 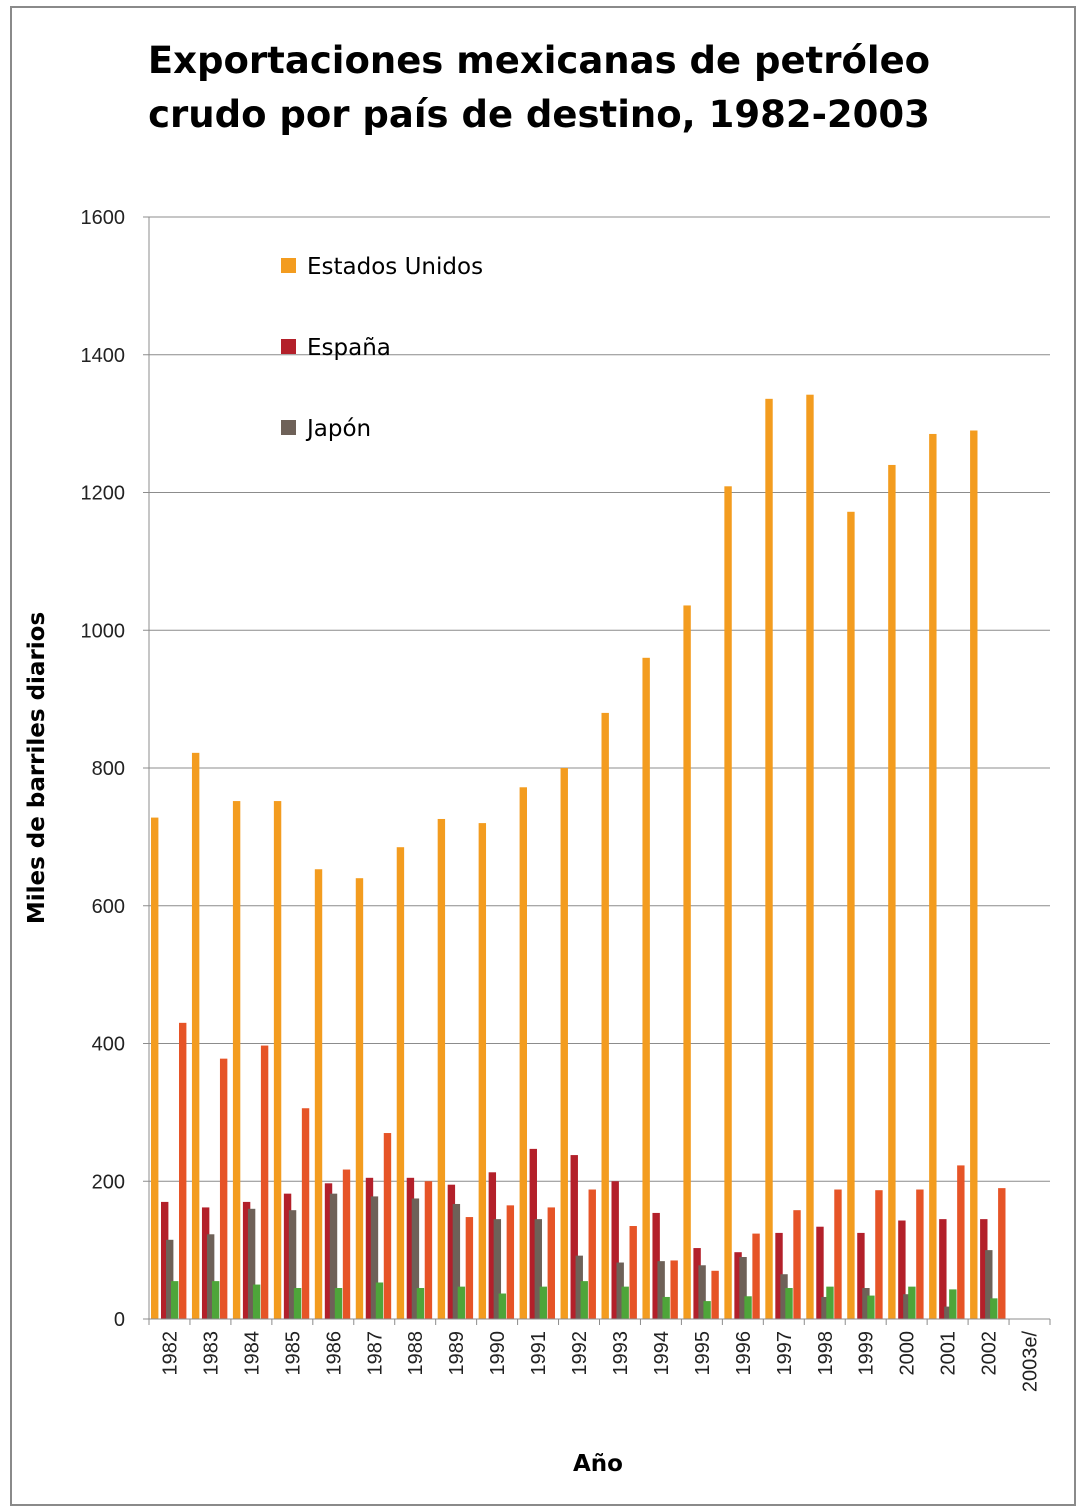 What do you see at coordinates (1031, 1362) in the screenshot?
I see `x-tick-label-2003e/: 2003e/` at bounding box center [1031, 1362].